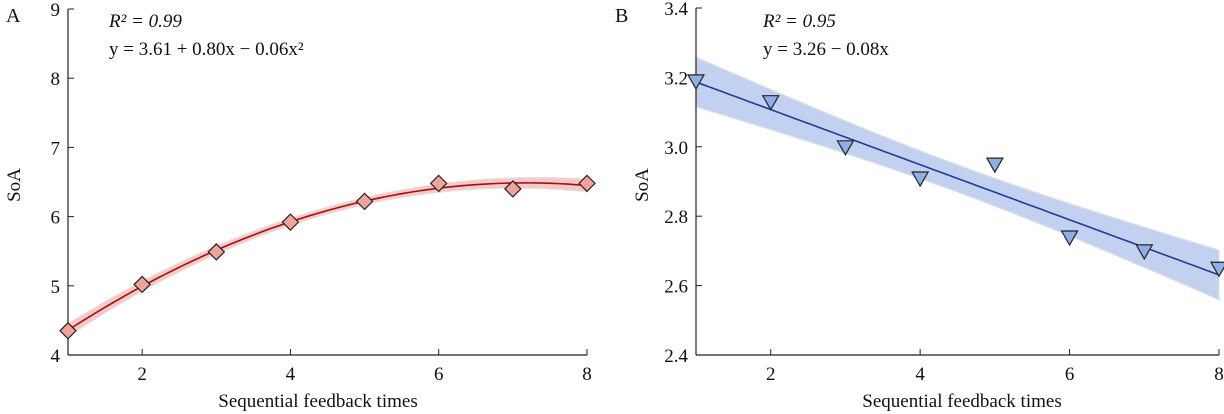 Image resolution: width=1224 pixels, height=414 pixels. What do you see at coordinates (676, 217) in the screenshot?
I see `y-tick-label: 2.8` at bounding box center [676, 217].